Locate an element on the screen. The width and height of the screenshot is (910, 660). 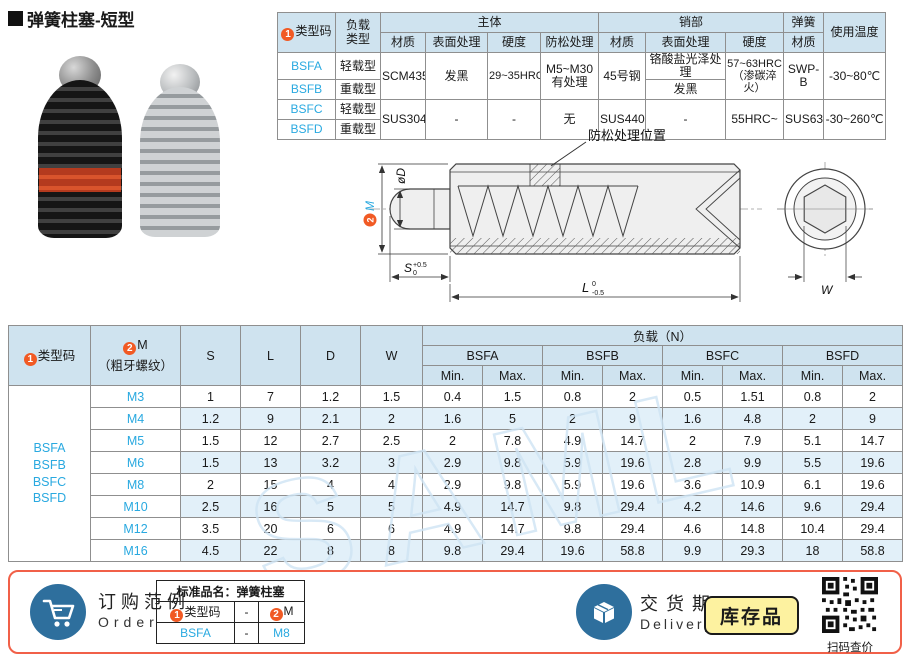
dim-header-thread: 2 M （粗牙螺纹） is located at coordinates (135, 355).